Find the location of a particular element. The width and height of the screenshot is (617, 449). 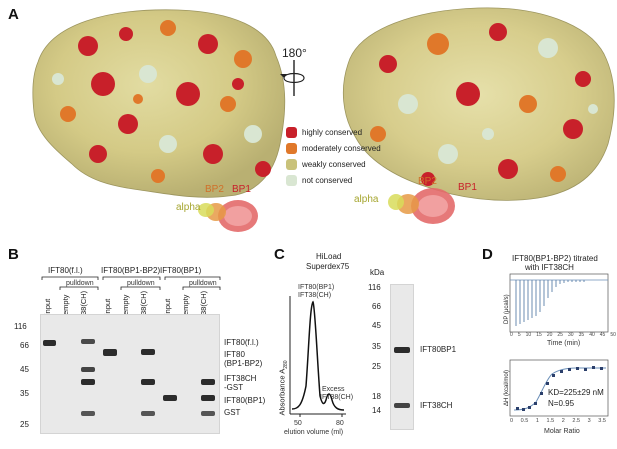

legend-item-weakly: weakly conserved is located at coordinates (333, 164).